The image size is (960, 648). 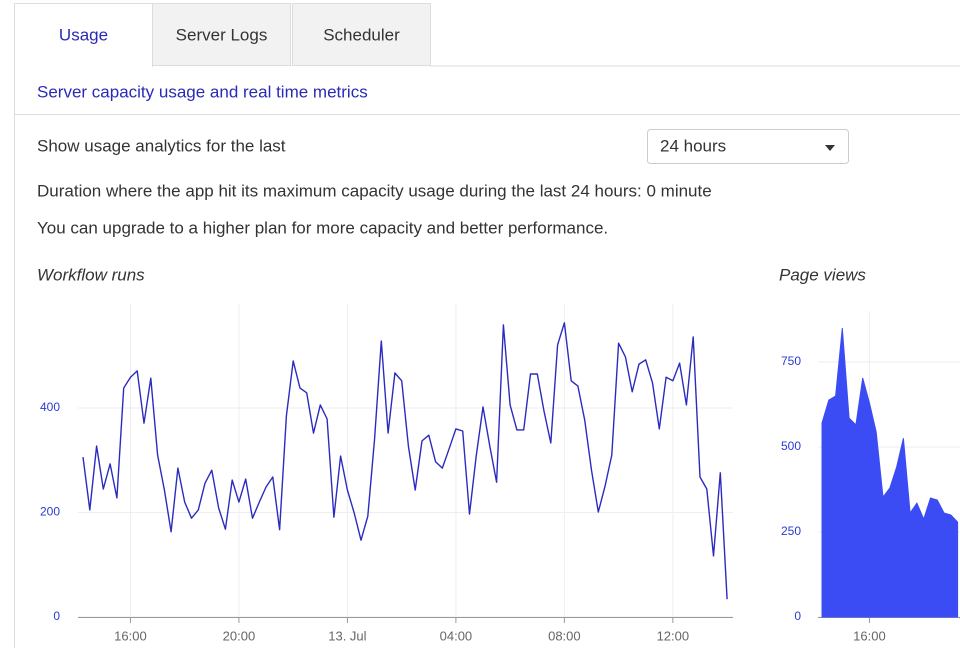 I want to click on tab-label: Server Logs, so click(x=222, y=34).